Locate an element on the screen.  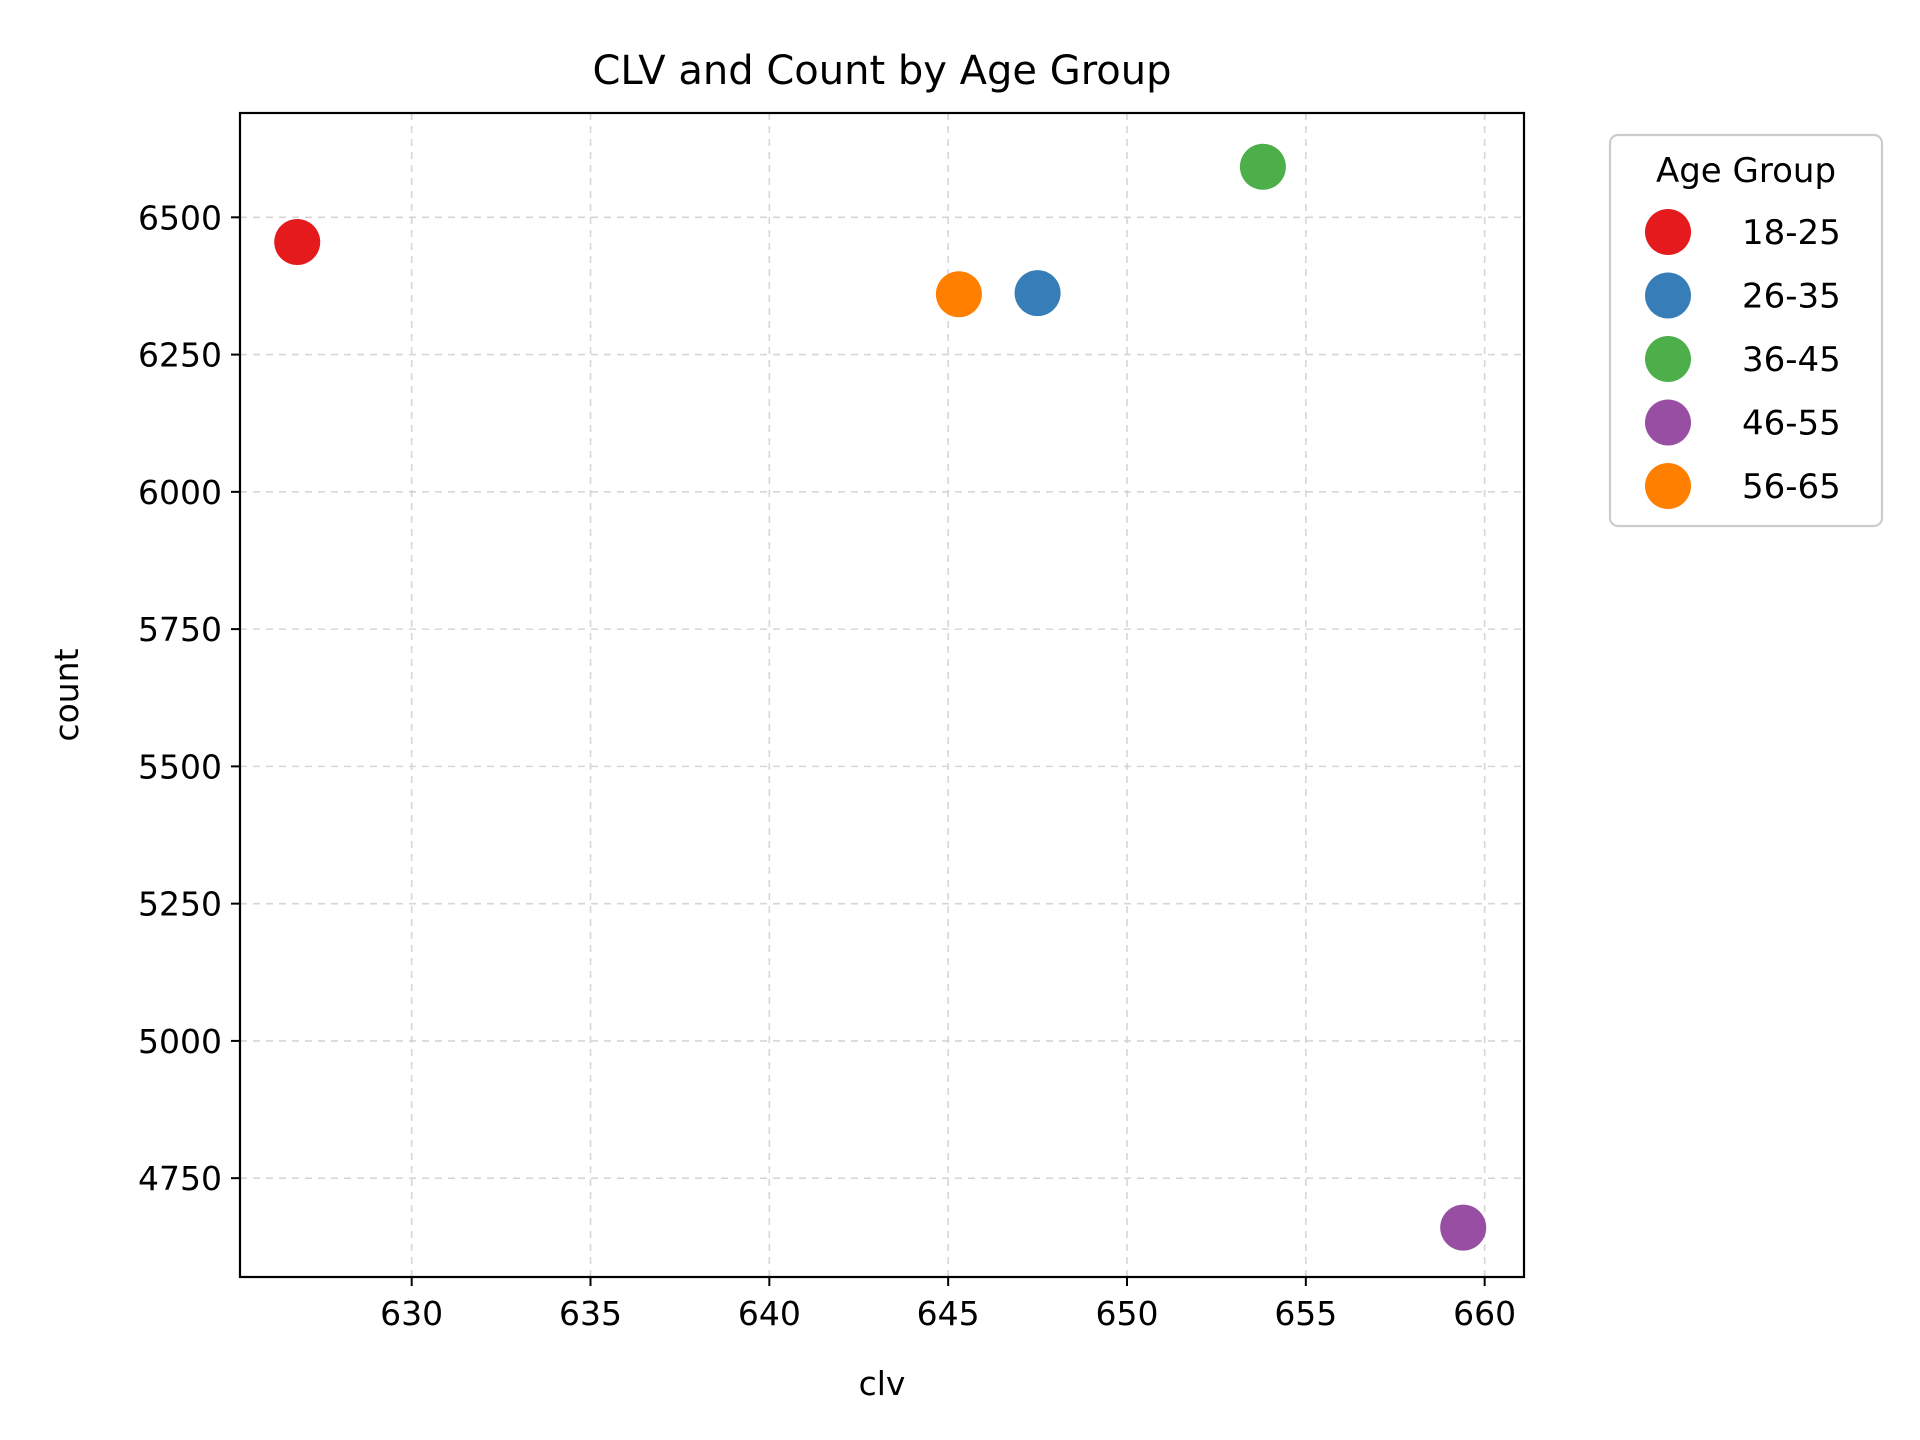
y-tick-label: 5000 is located at coordinates (180, 1041).